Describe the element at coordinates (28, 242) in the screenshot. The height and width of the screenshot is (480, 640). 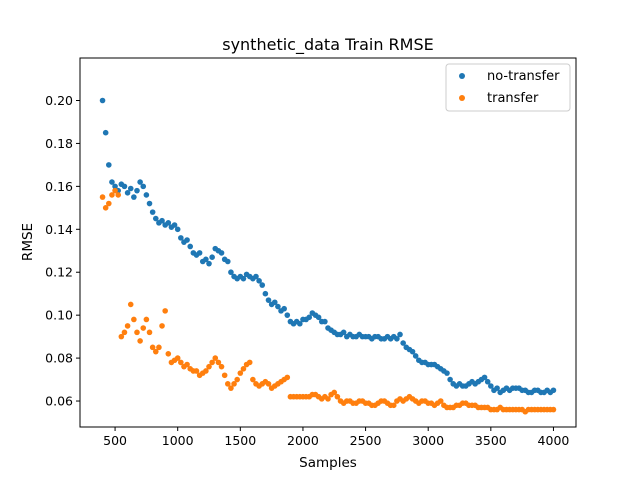
I see `y-axis-label: RMSE` at that location.